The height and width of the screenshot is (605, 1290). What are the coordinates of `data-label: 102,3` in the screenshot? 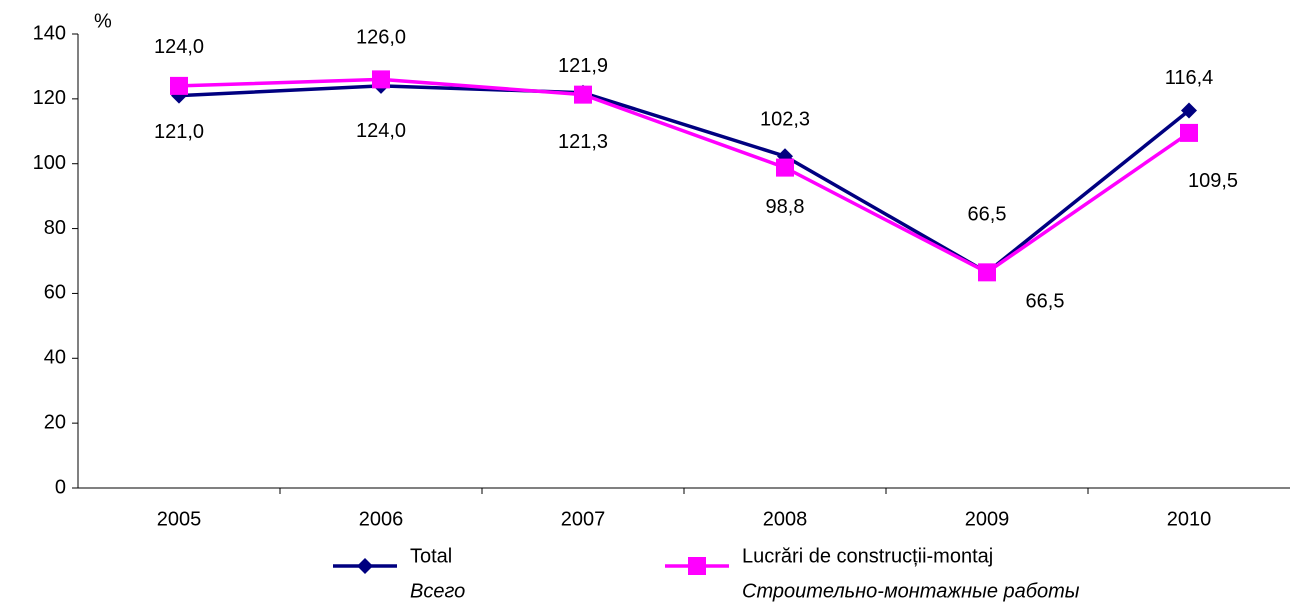 It's located at (785, 120).